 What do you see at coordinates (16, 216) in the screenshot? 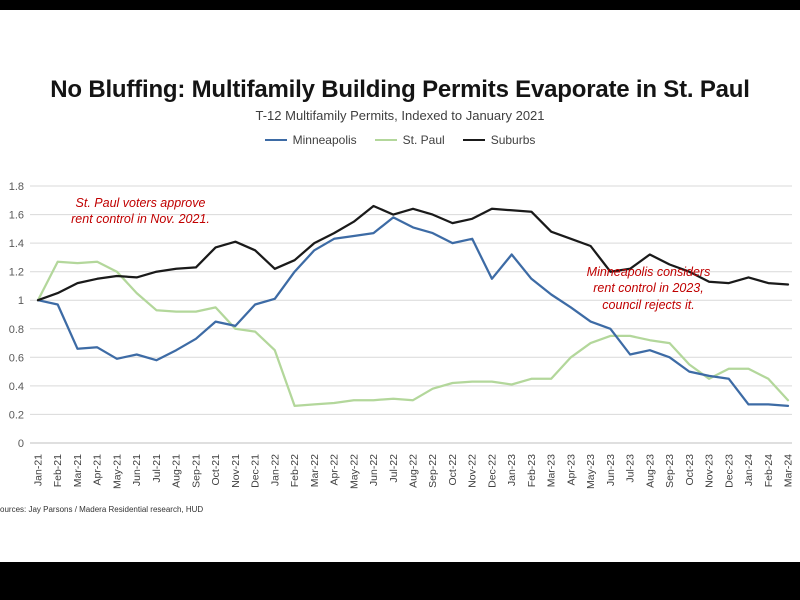
I see `y-axis-tick-label: 1.6` at bounding box center [16, 216].